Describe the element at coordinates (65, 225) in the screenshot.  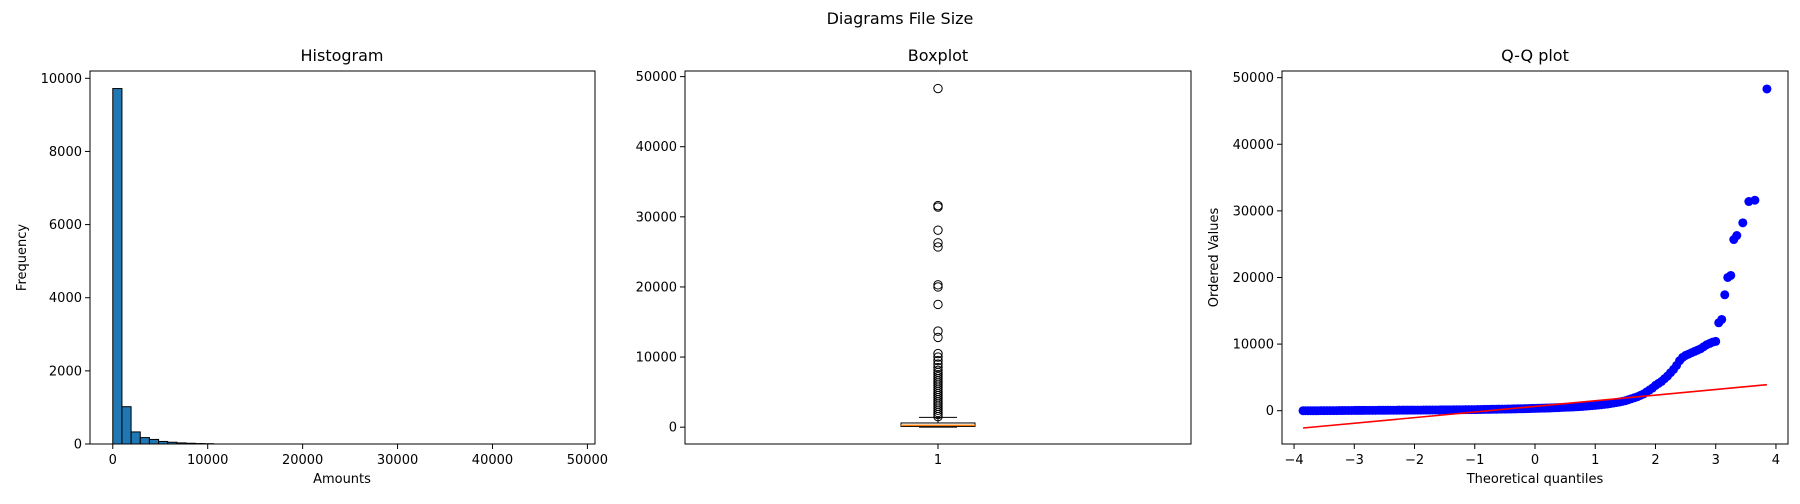
I see `histogram-y-tick-label: 6000` at that location.